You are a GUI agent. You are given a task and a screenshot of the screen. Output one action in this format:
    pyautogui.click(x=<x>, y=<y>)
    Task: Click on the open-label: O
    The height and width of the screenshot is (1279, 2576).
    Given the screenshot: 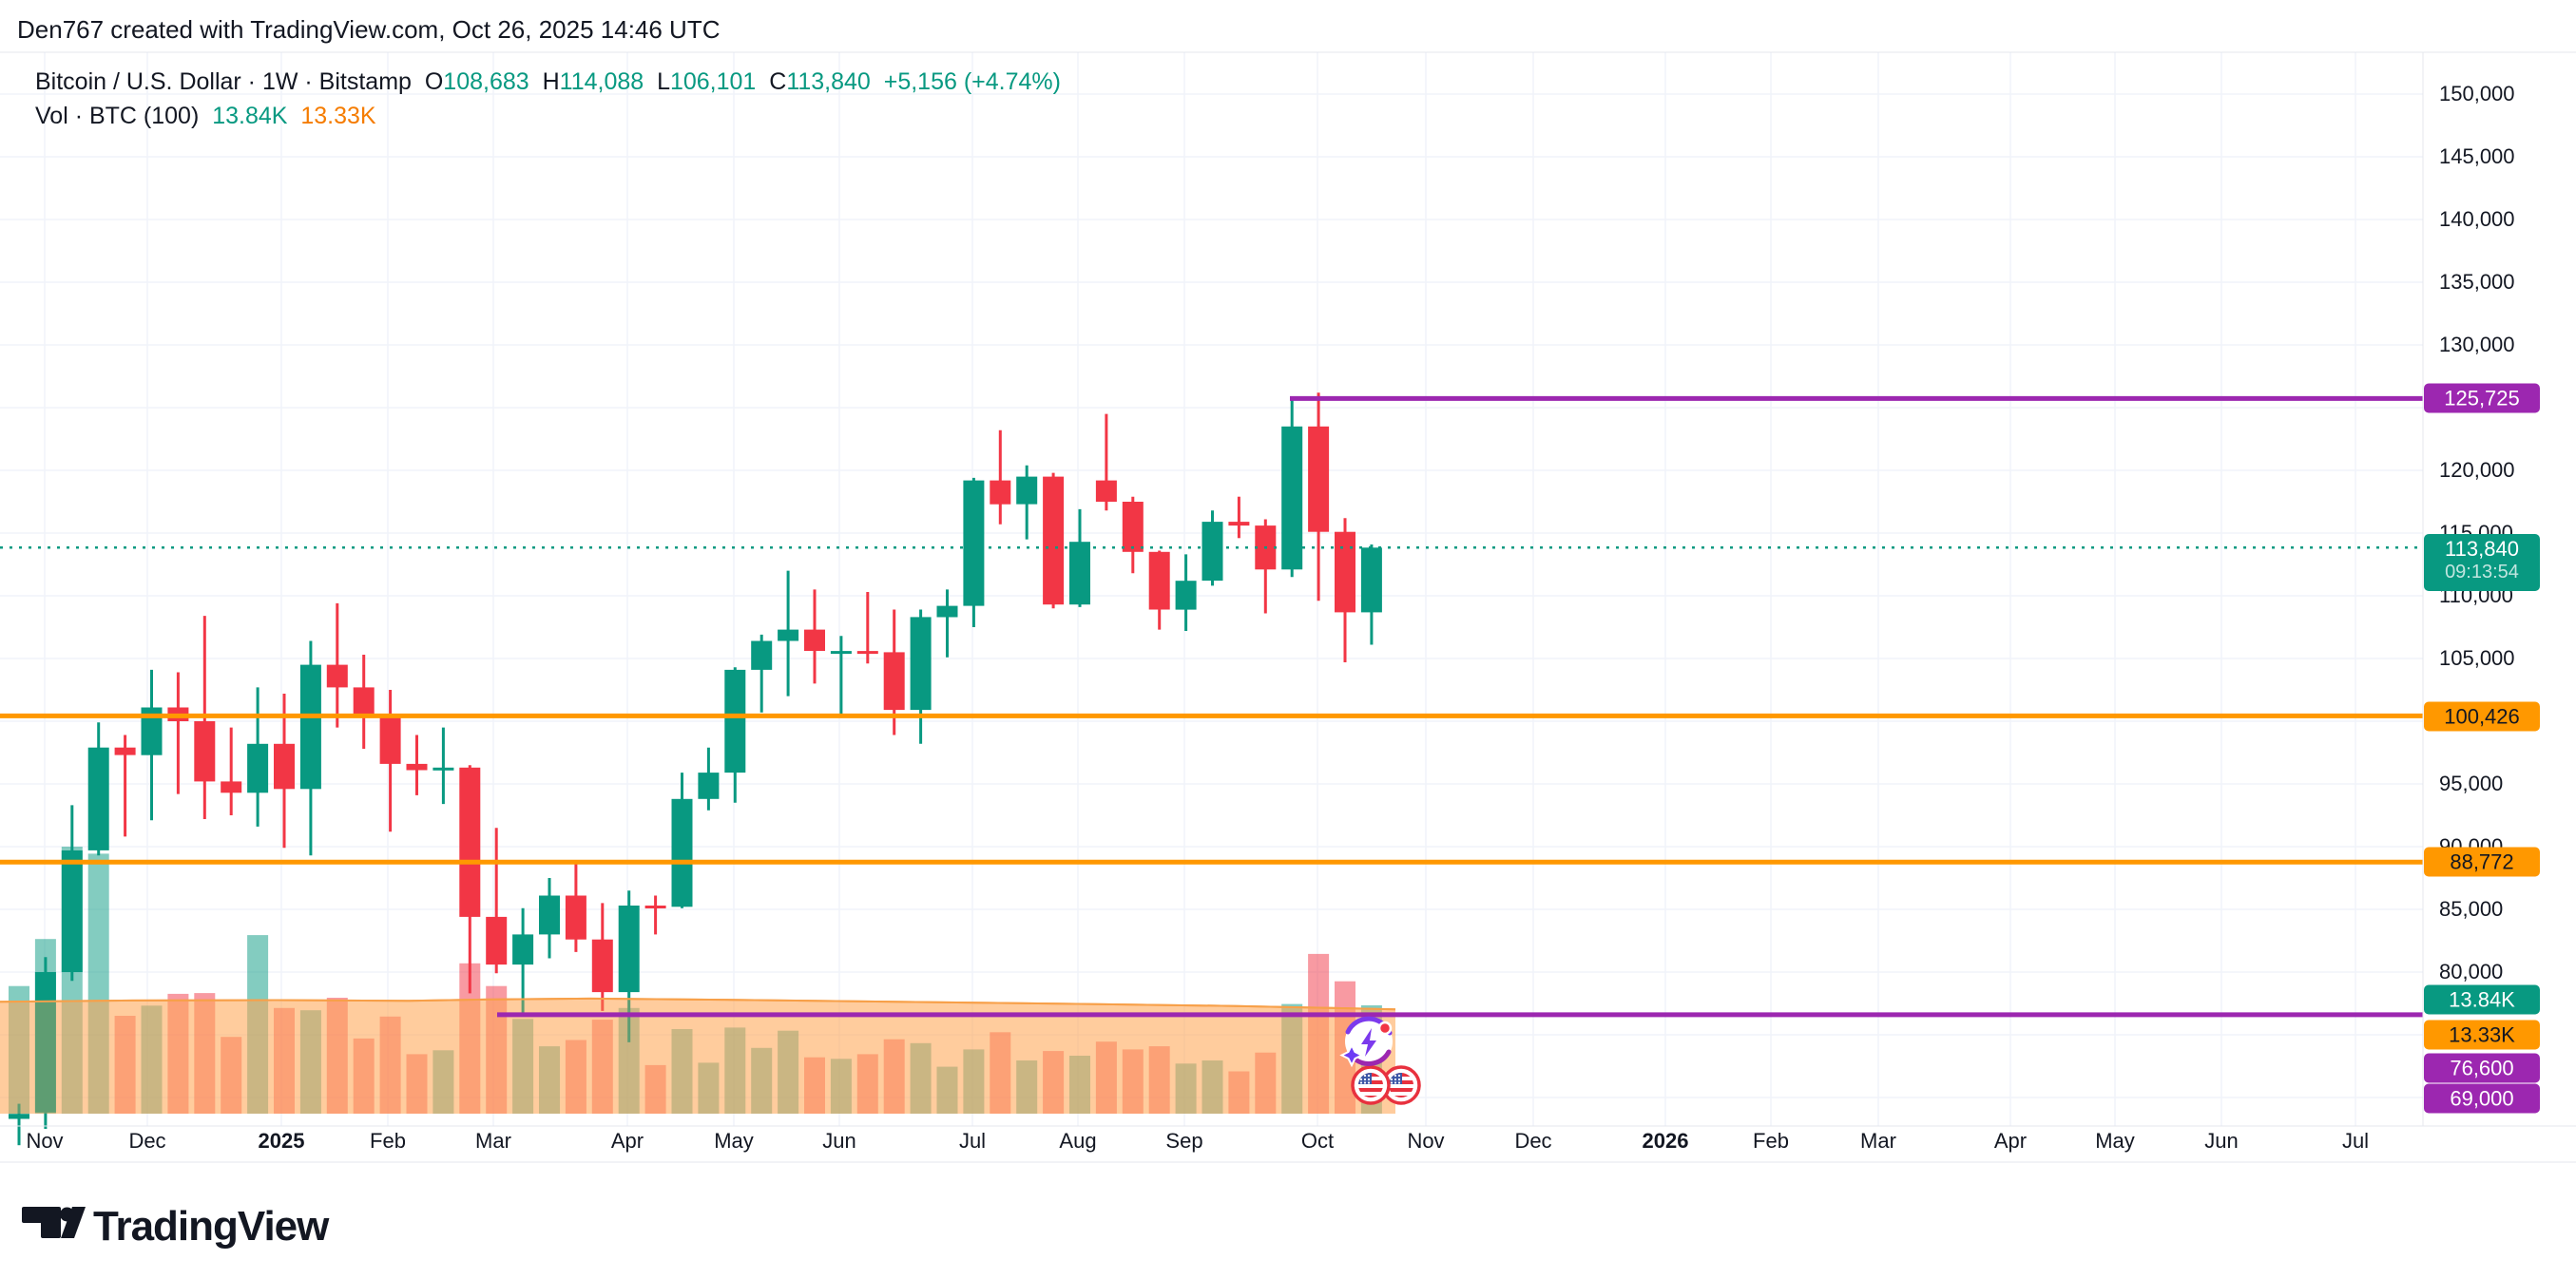 What is the action you would take?
    pyautogui.click(x=434, y=82)
    